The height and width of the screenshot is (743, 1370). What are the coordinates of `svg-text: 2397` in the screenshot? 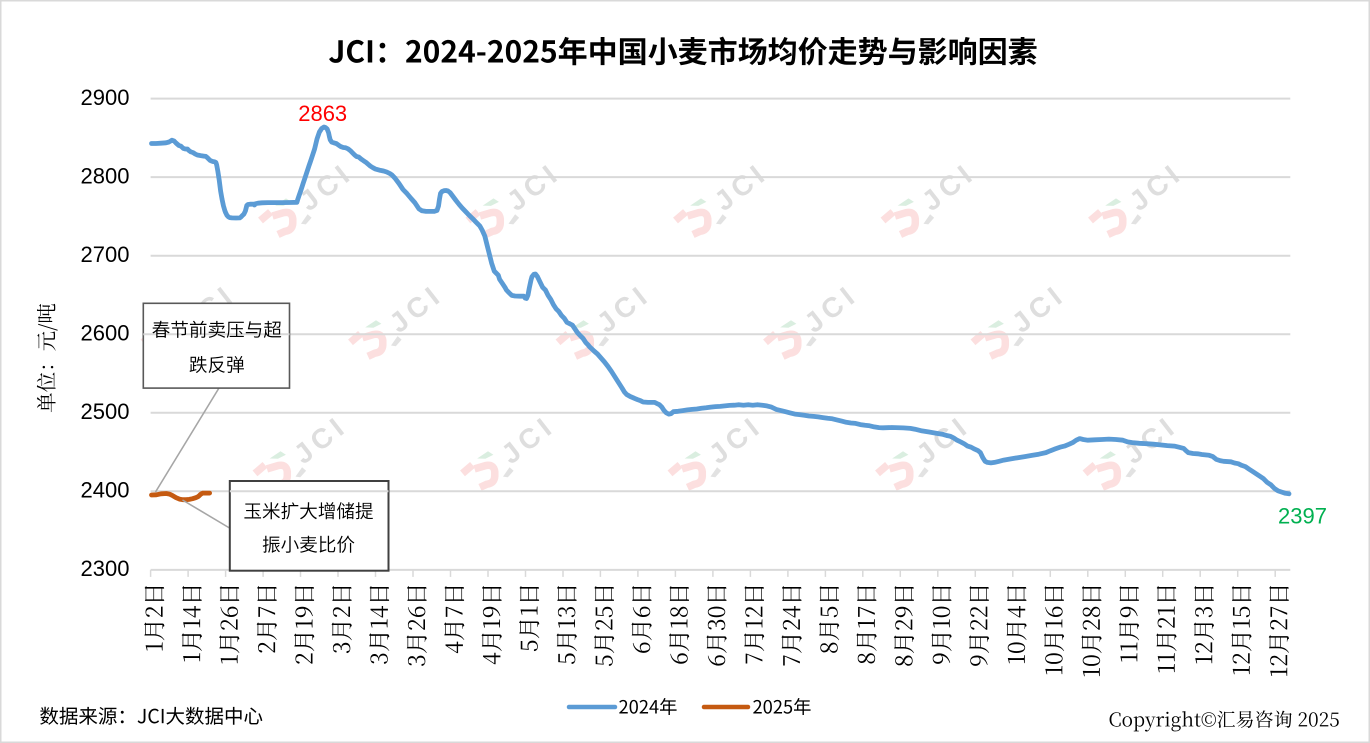 It's located at (1302, 516).